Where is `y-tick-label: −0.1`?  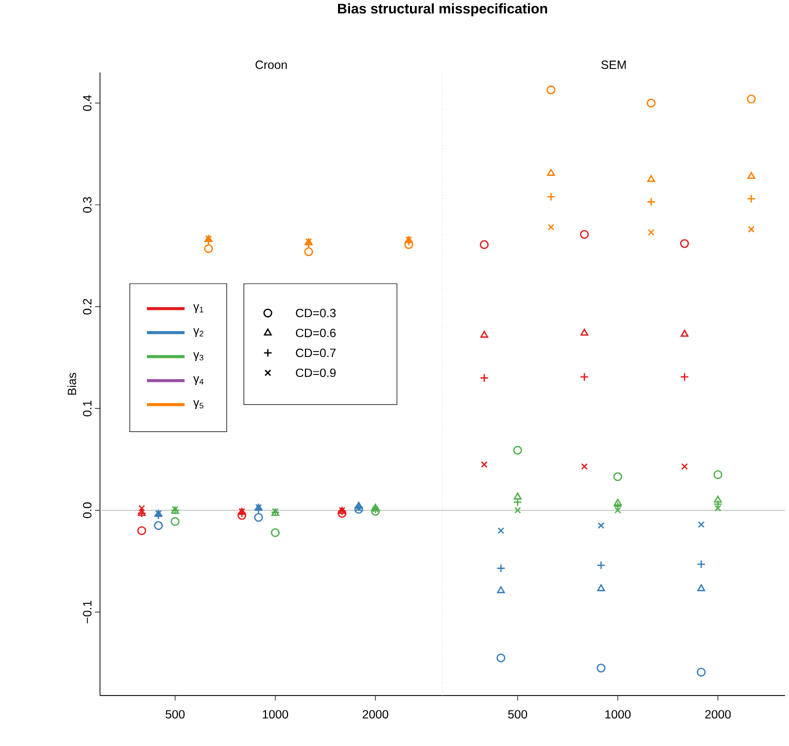
y-tick-label: −0.1 is located at coordinates (87, 612).